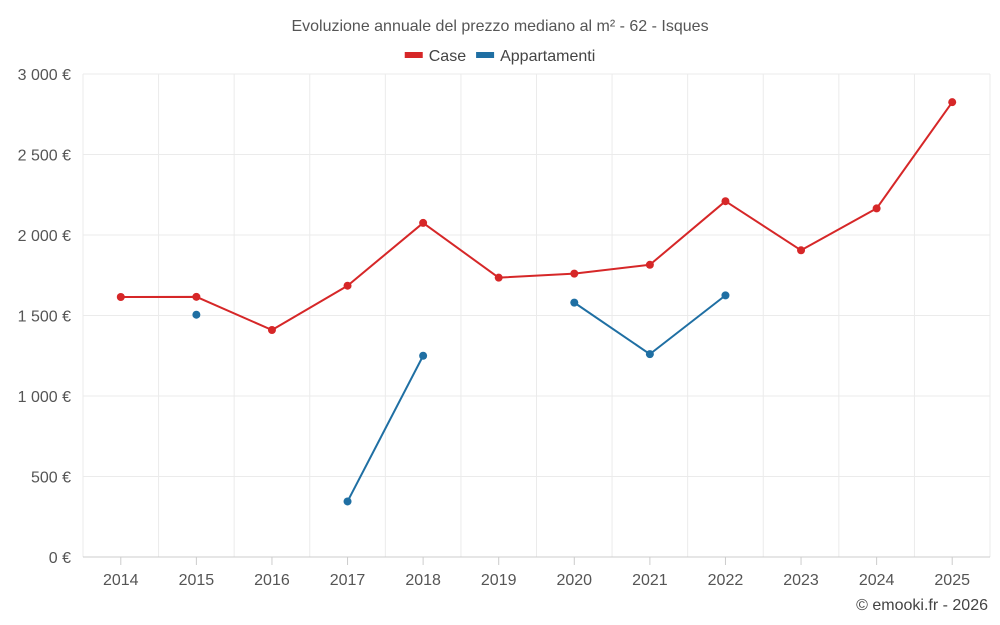  Describe the element at coordinates (272, 580) in the screenshot. I see `x-tick-label: 2016` at that location.